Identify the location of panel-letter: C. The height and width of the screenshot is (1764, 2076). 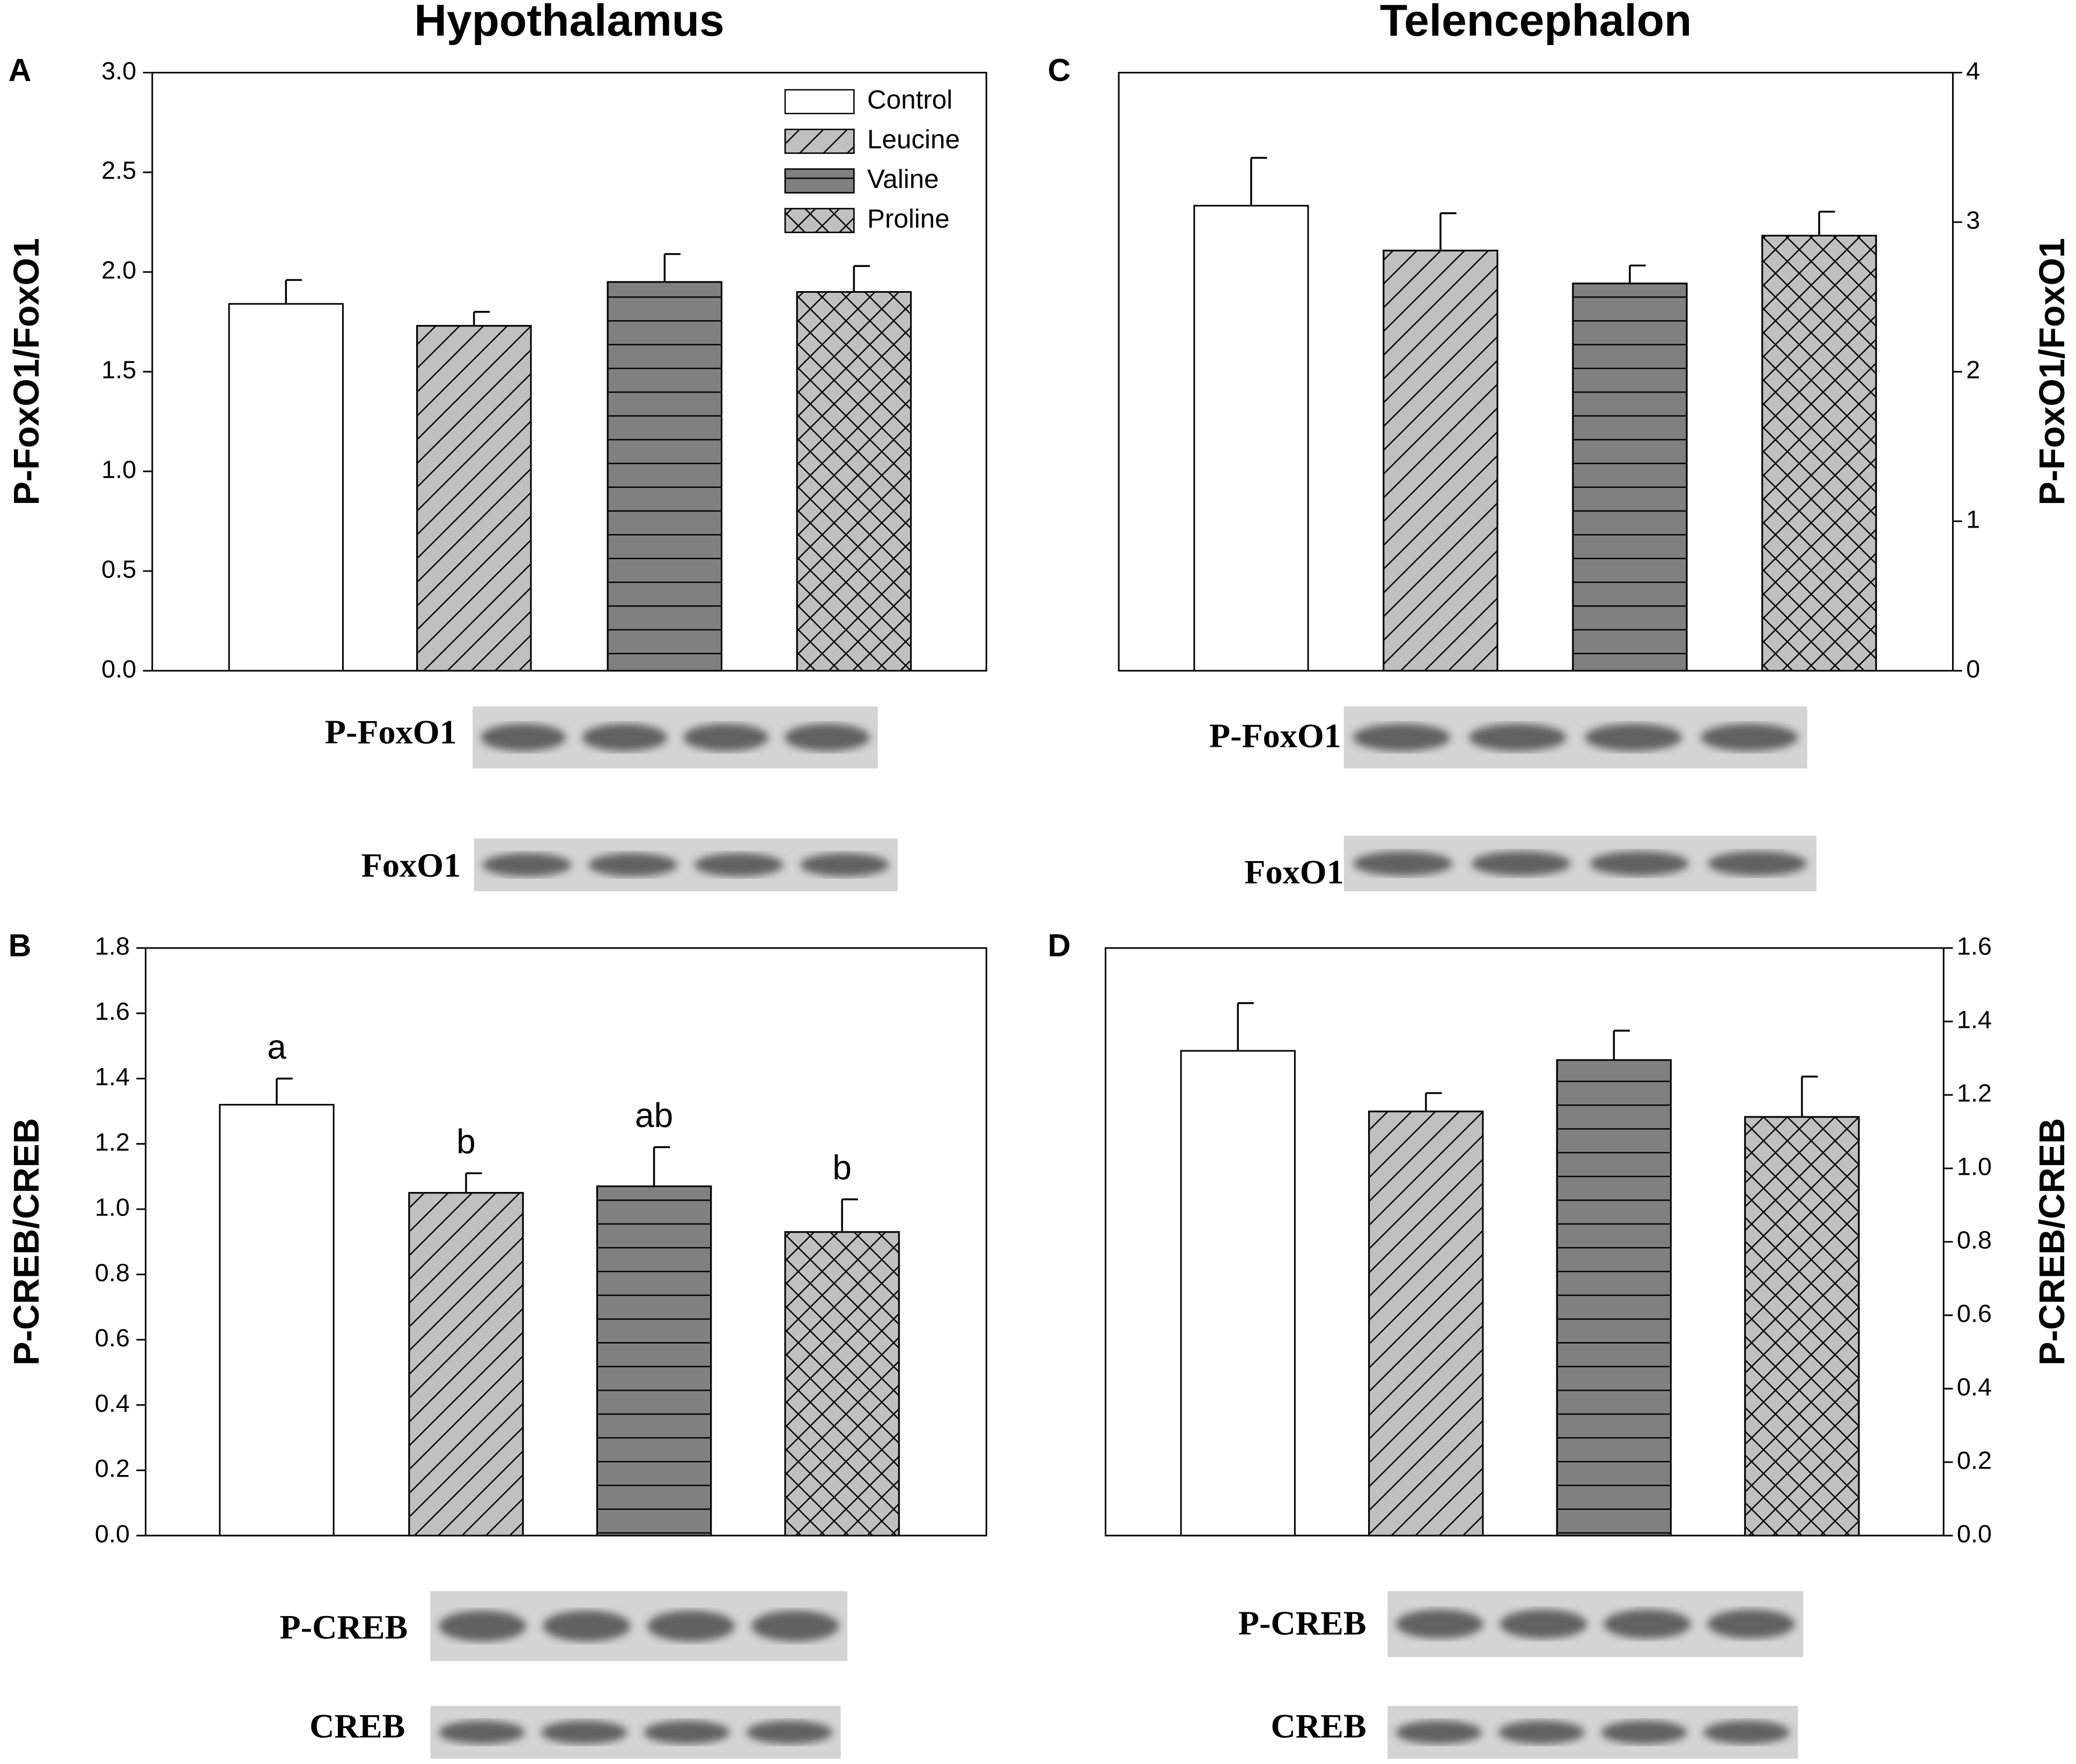
(1060, 70).